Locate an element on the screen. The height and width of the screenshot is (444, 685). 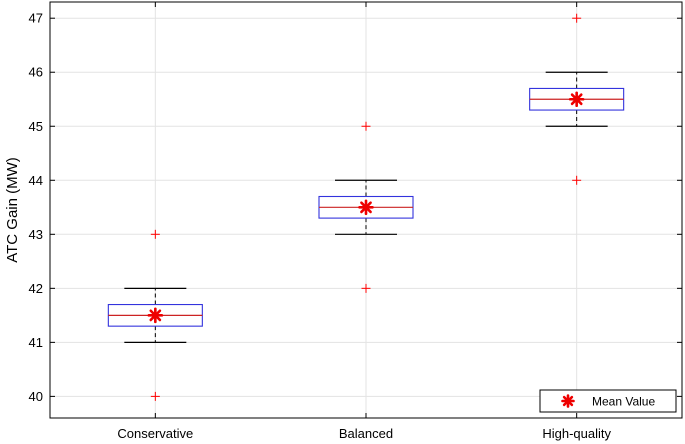
legend-mean-marker-icon is located at coordinates (568, 401).